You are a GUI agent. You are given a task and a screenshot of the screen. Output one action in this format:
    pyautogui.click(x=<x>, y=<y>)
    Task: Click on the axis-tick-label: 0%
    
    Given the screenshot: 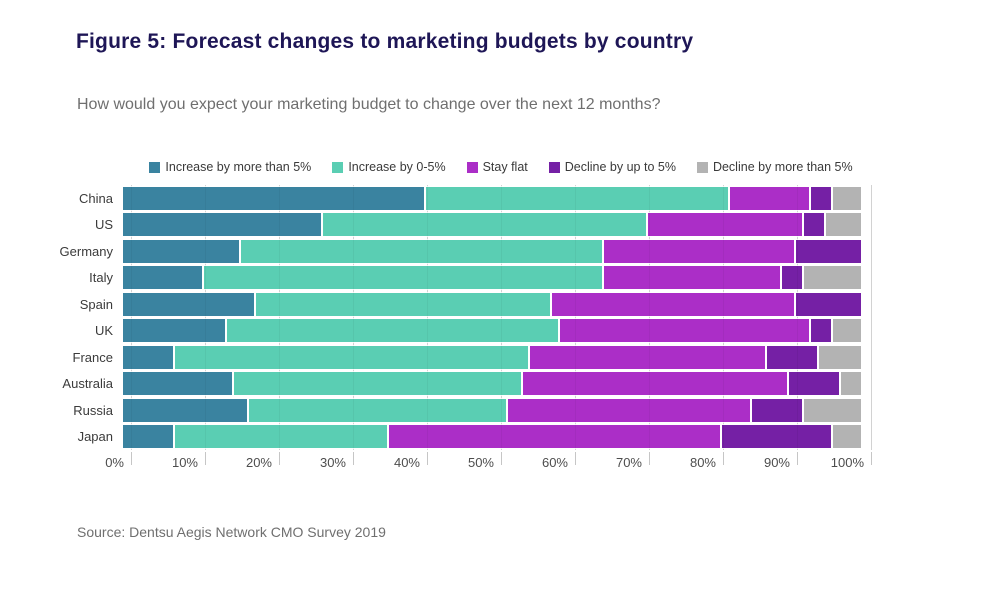 What is the action you would take?
    pyautogui.click(x=114, y=462)
    